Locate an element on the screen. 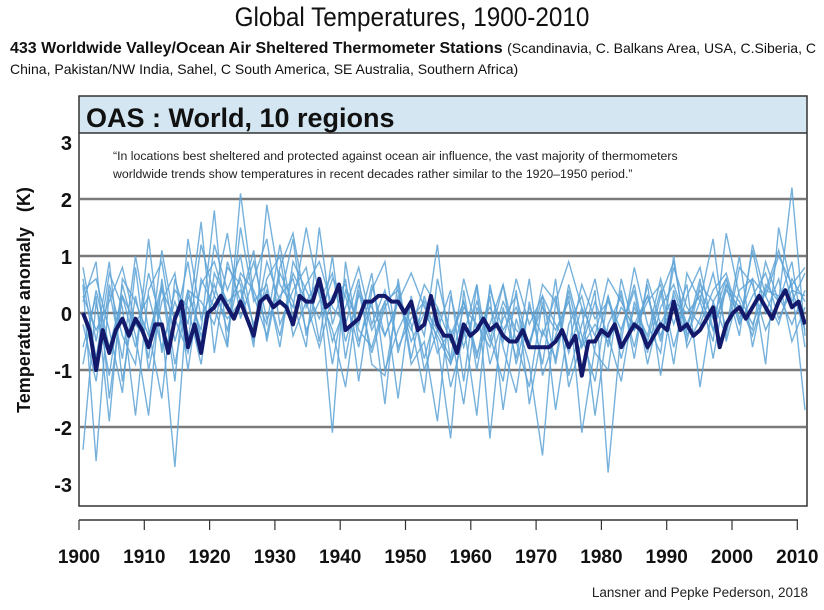  credit: Lansner and Pepke Pederson, 2018 is located at coordinates (699, 592).